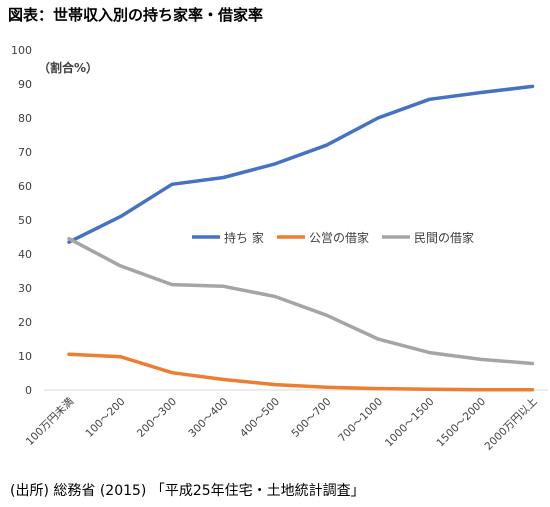  Describe the element at coordinates (444, 237) in the screenshot. I see `legend-label: 民間の借家` at that location.